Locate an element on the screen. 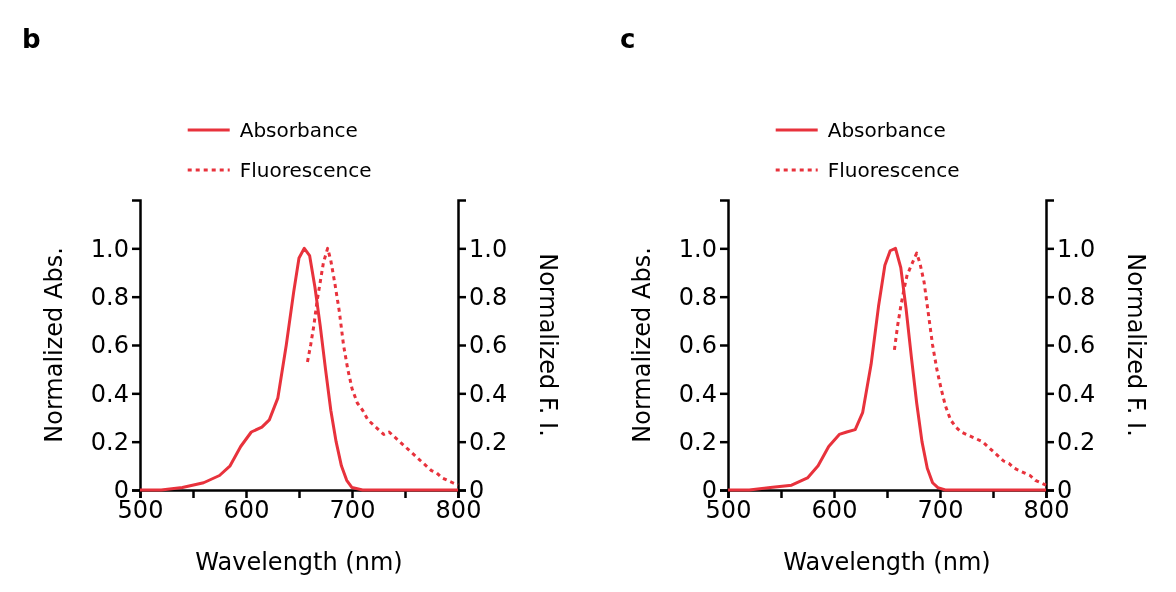 The image size is (1176, 592). chart-title: b is located at coordinates (31, 39).